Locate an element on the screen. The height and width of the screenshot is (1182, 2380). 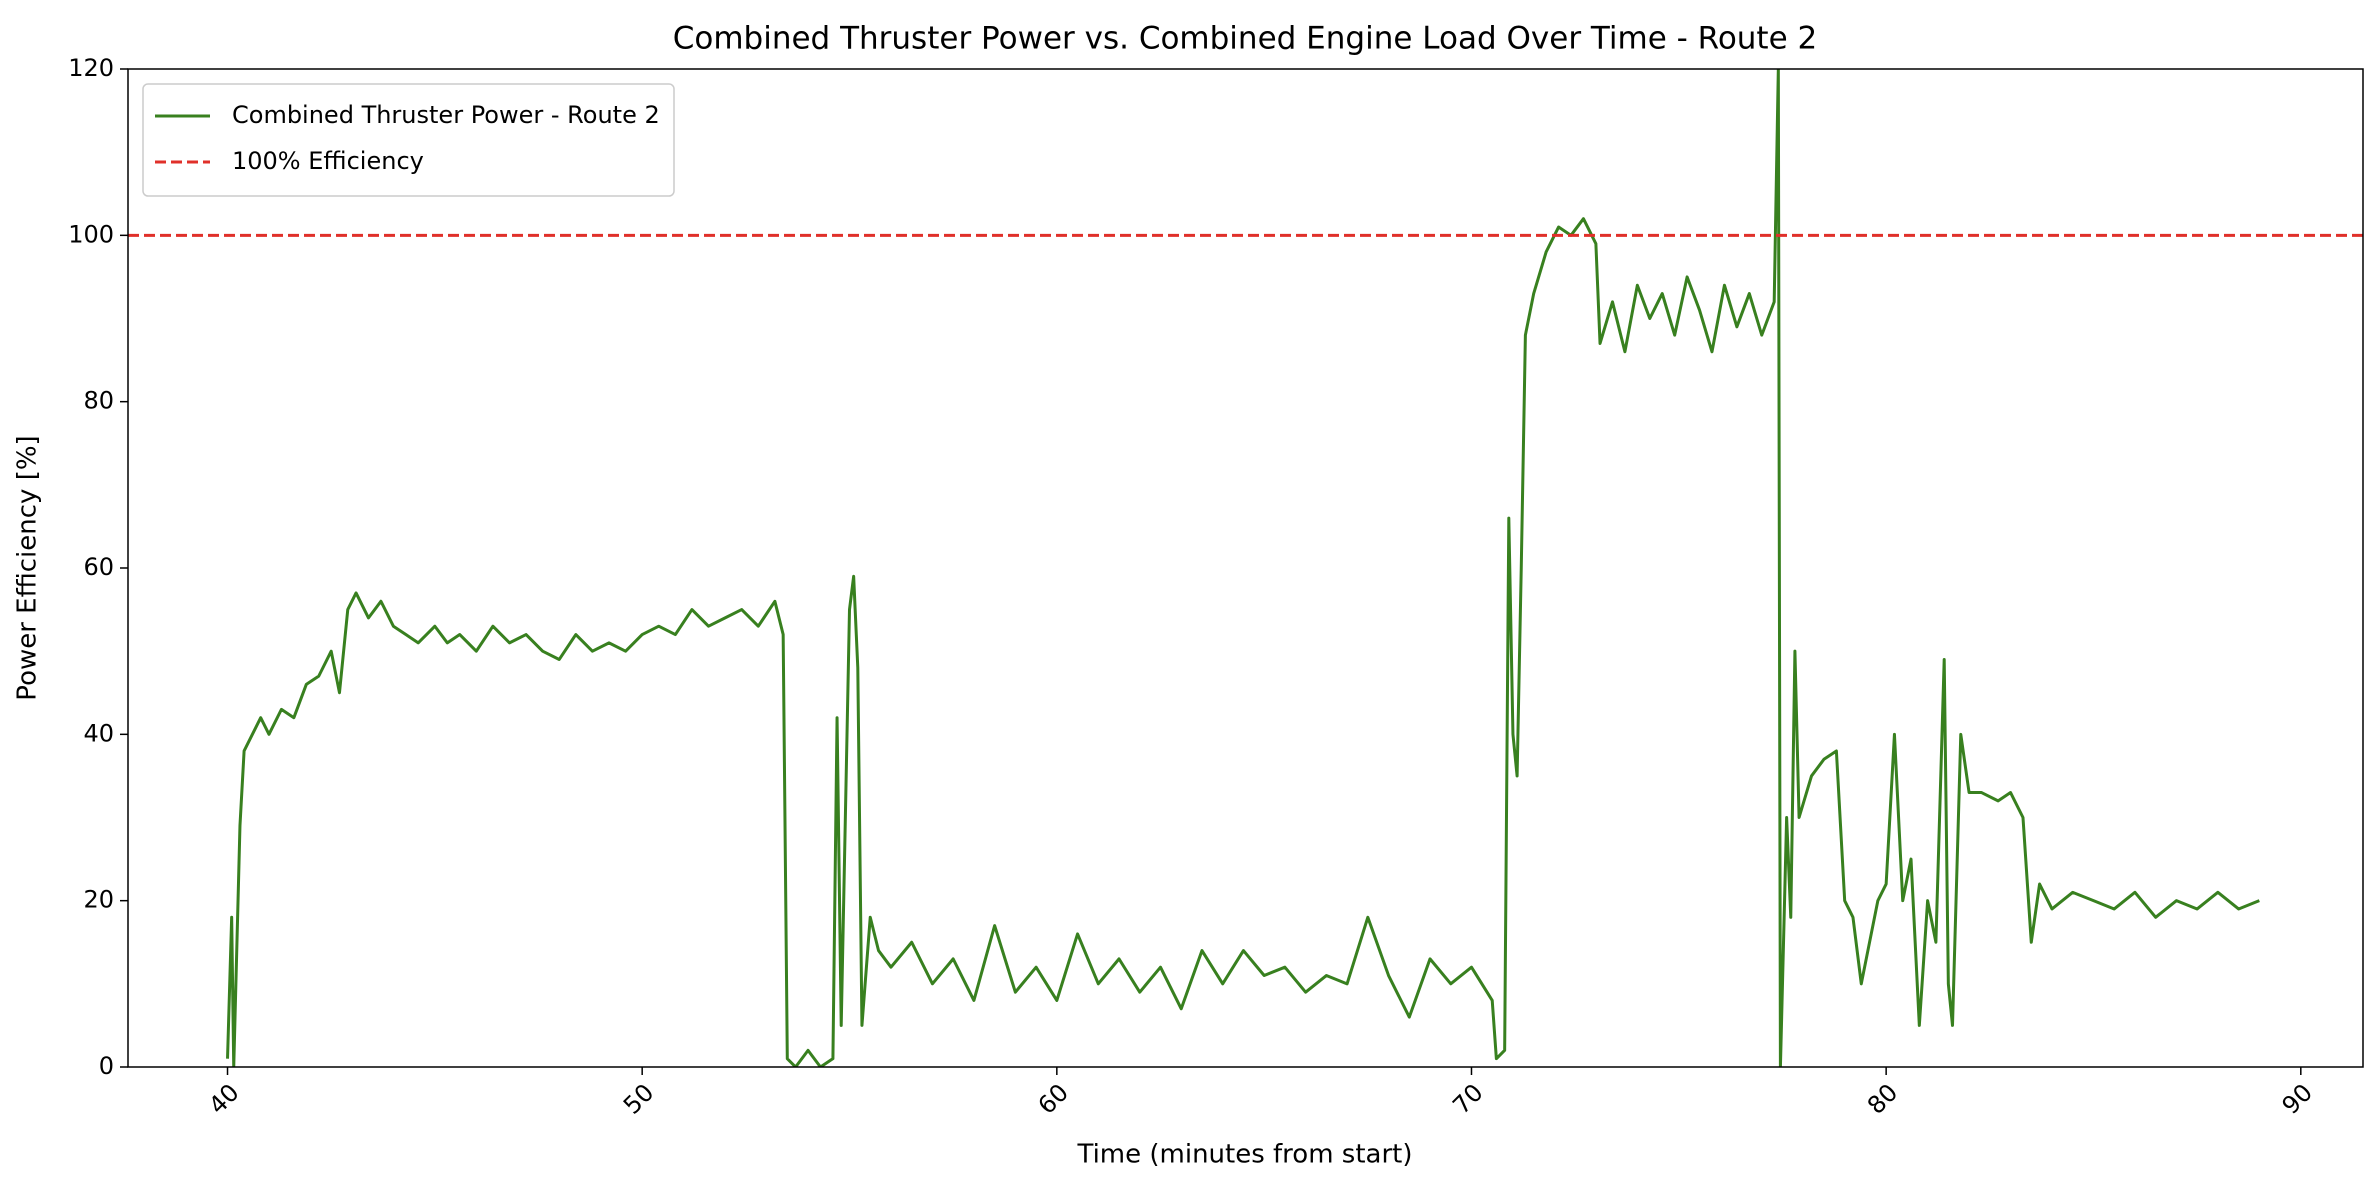
x-tick-label: 70 is located at coordinates (1467, 1098).